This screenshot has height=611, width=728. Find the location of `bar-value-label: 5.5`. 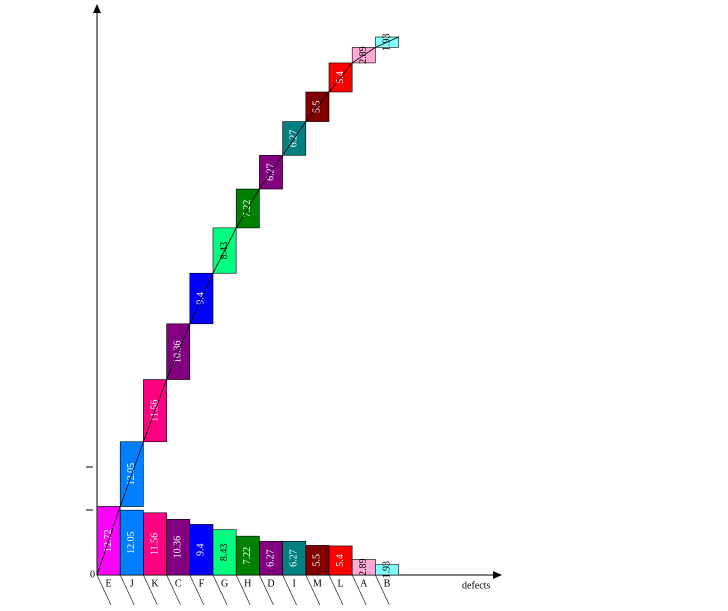

bar-value-label: 5.5 is located at coordinates (317, 560).